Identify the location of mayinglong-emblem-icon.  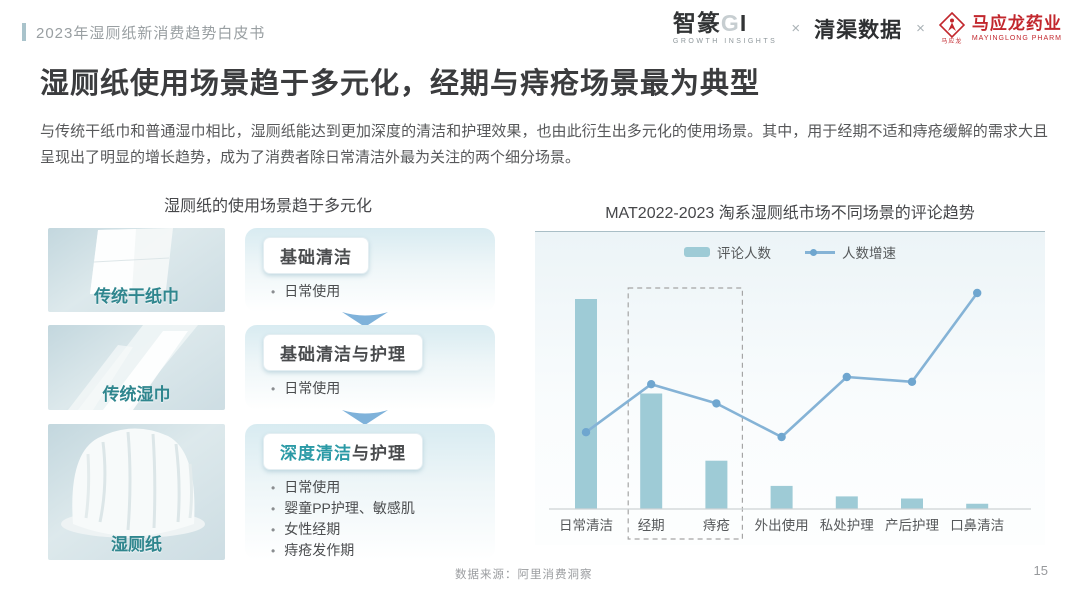
(951, 25).